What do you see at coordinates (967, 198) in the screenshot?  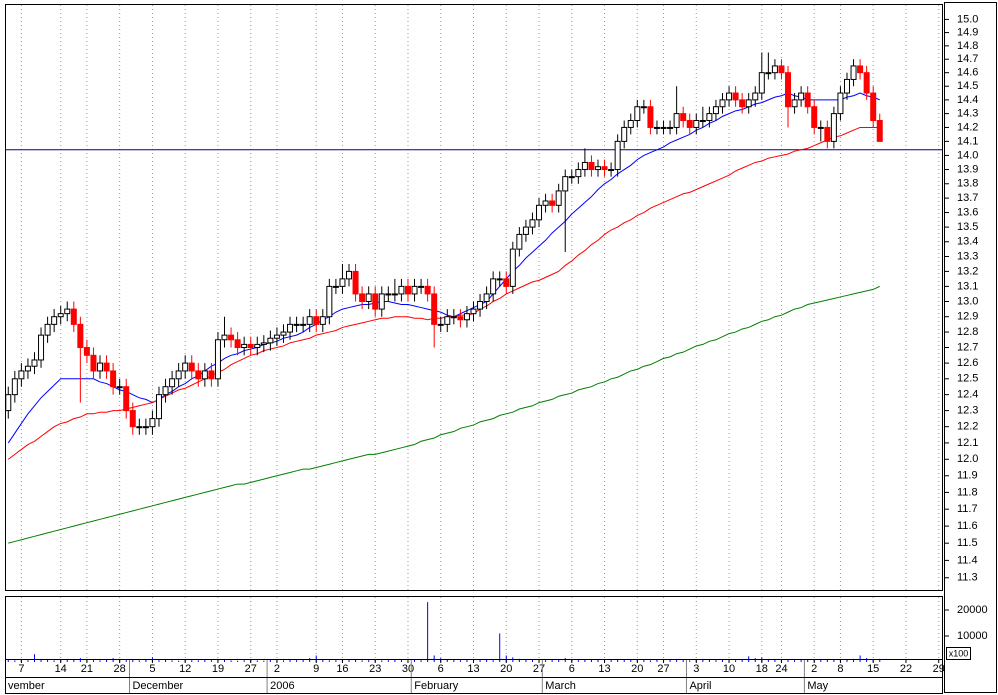 I see `y-tick-label: 13.7` at bounding box center [967, 198].